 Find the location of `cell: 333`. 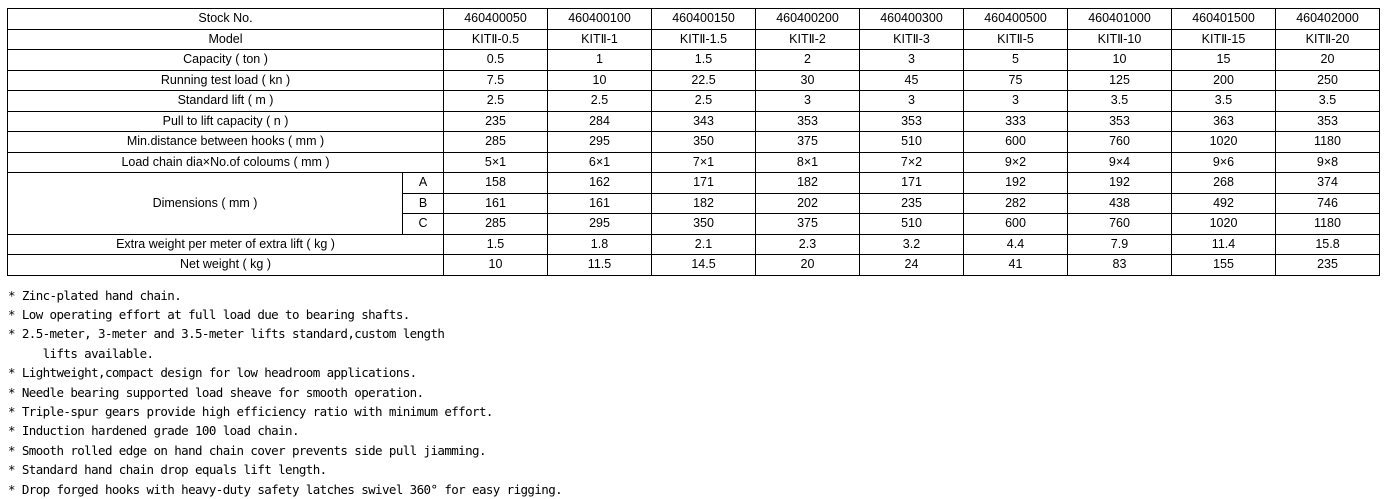

cell: 333 is located at coordinates (1015, 121).